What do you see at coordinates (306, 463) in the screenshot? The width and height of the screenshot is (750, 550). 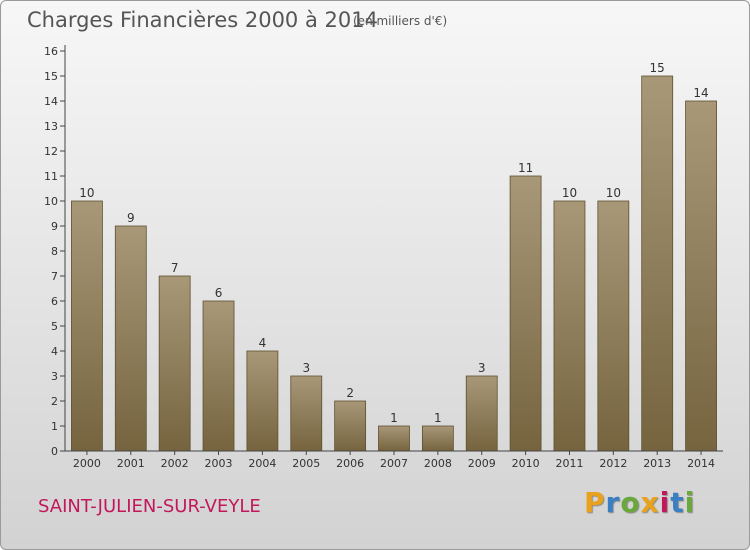 I see `x-tick-label: 2005` at bounding box center [306, 463].